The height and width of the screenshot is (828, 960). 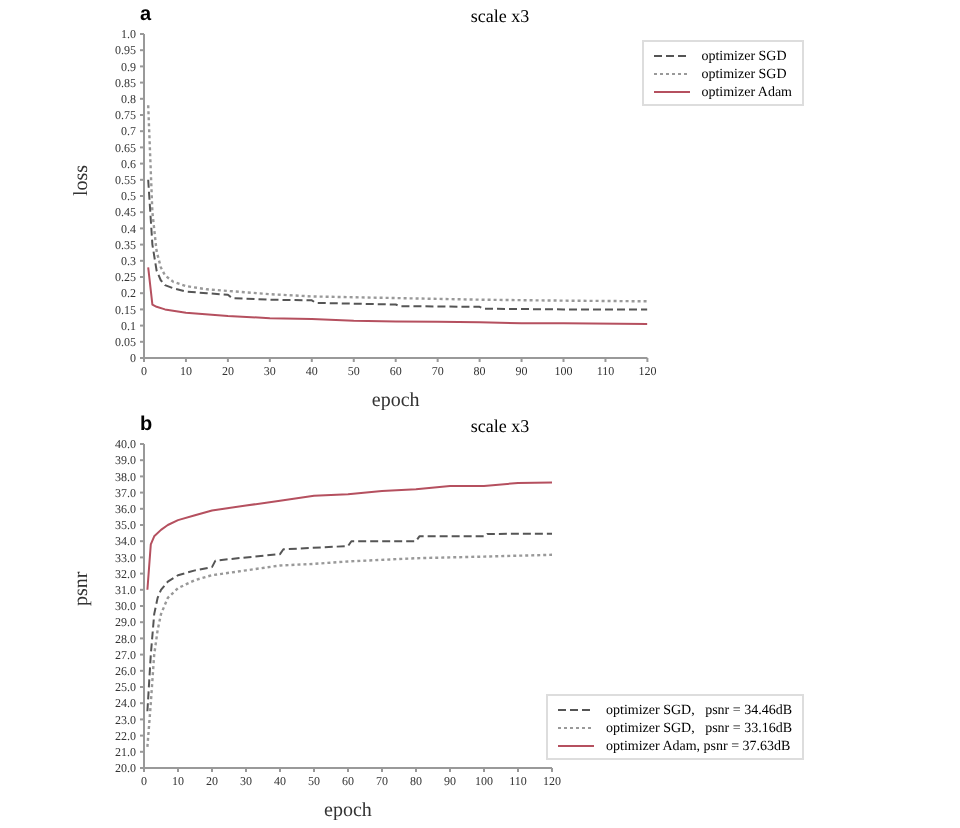 I want to click on text: b, so click(x=146, y=425).